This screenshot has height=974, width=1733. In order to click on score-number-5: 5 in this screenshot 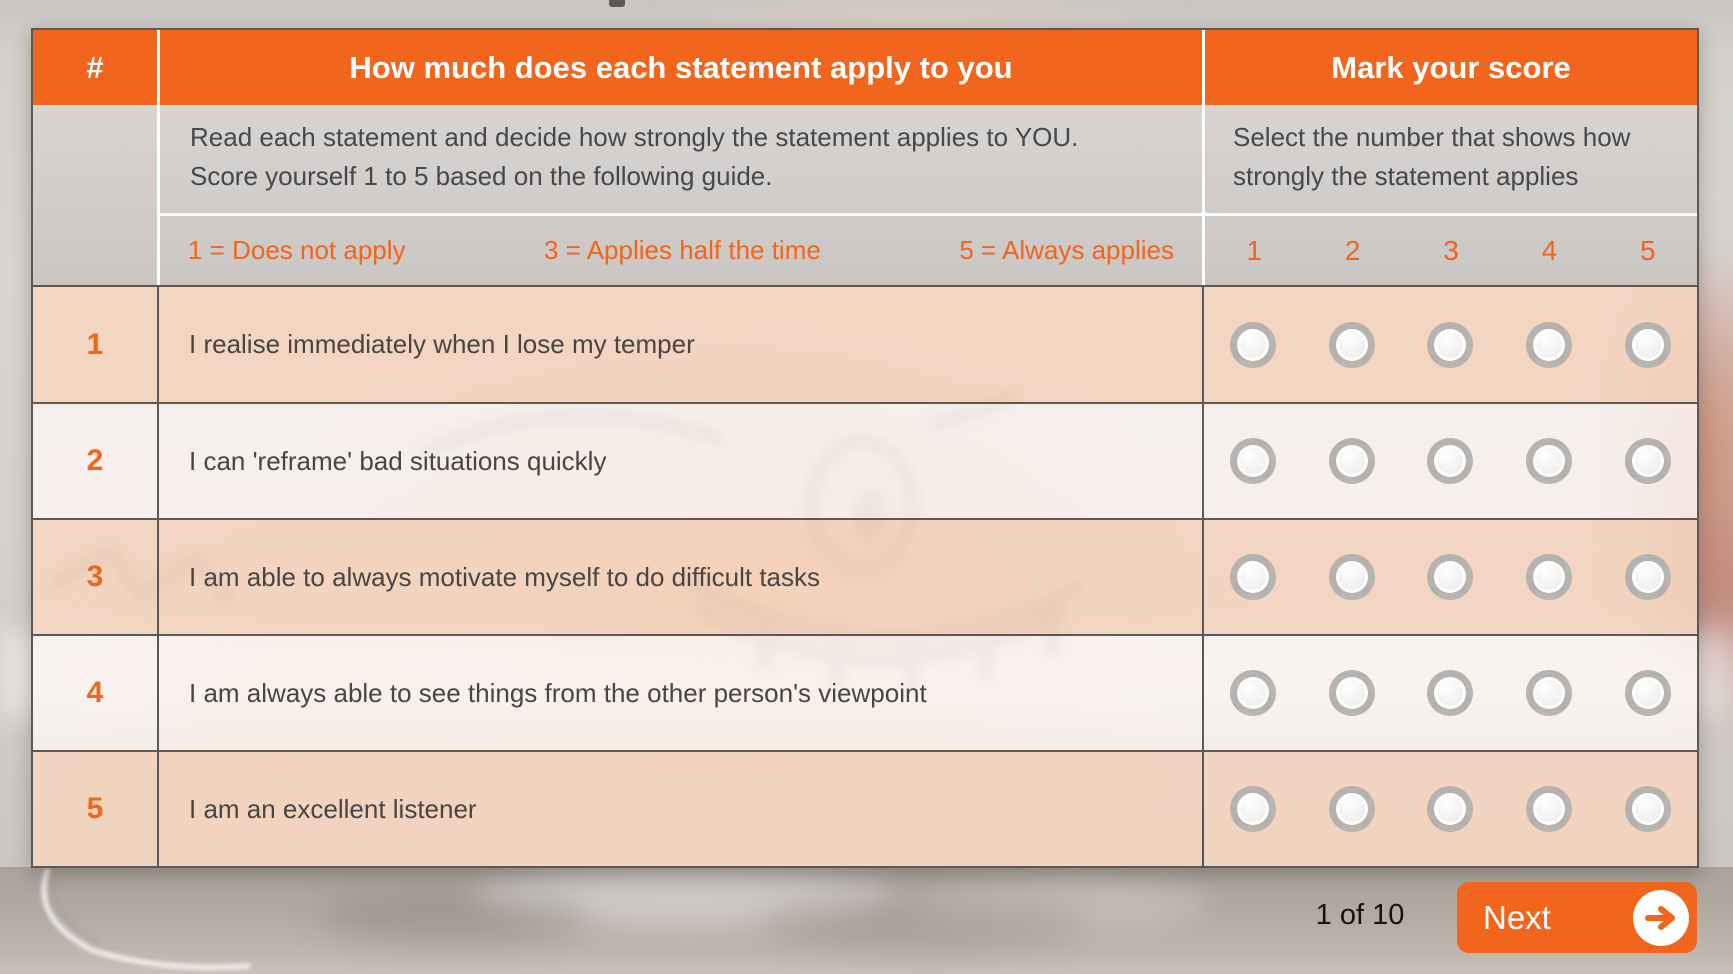, I will do `click(1648, 250)`.